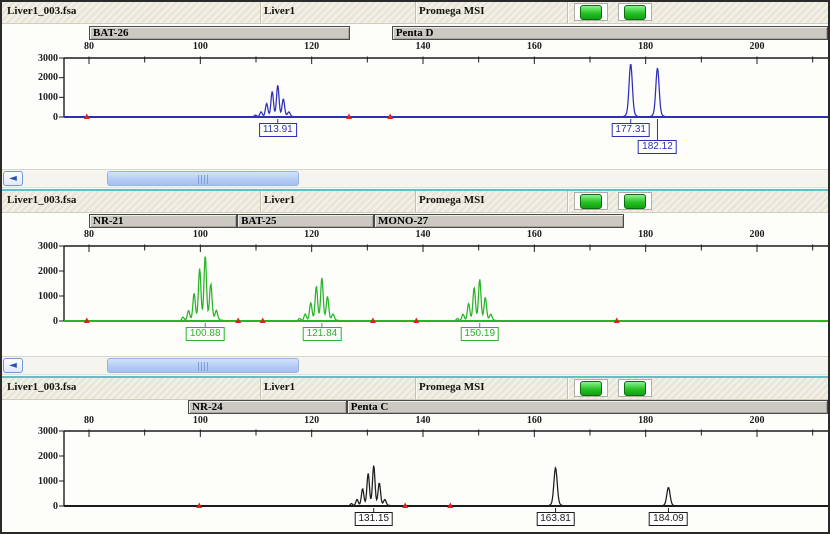  What do you see at coordinates (89, 46) in the screenshot?
I see `x-tick-label: 80` at bounding box center [89, 46].